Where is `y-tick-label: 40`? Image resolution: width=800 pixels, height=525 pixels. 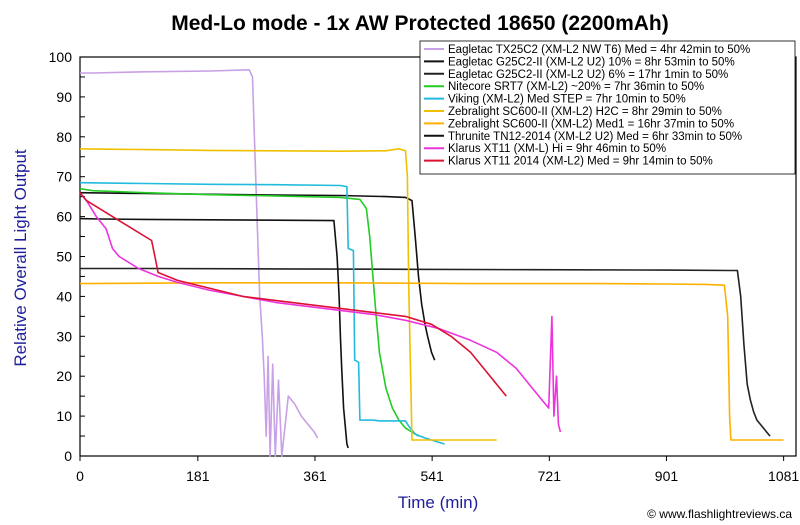 y-tick-label: 40 is located at coordinates (64, 296).